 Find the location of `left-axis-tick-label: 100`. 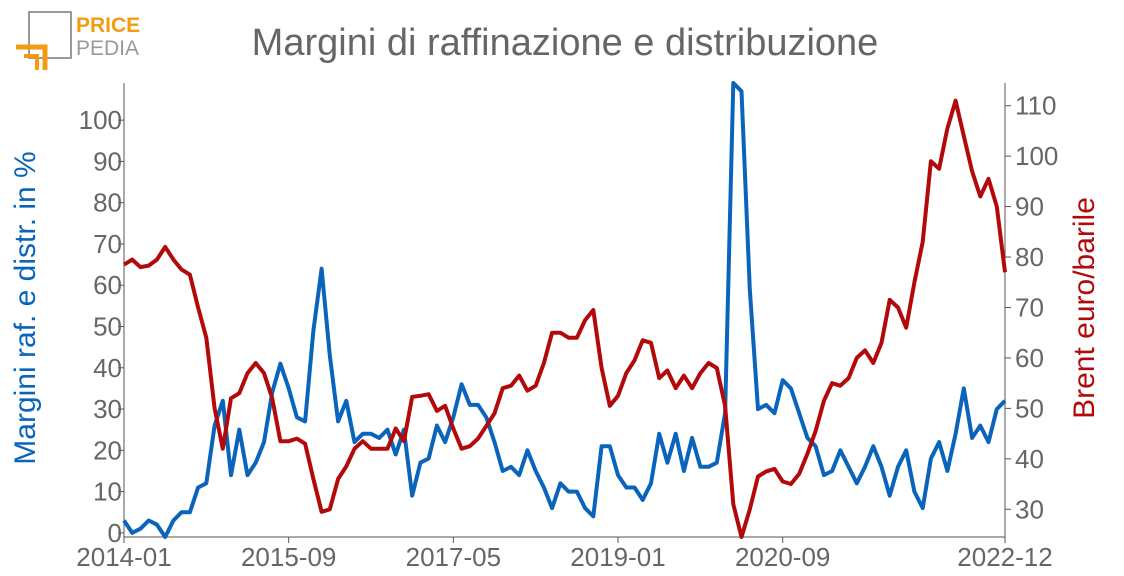

left-axis-tick-label: 100 is located at coordinates (100, 120).